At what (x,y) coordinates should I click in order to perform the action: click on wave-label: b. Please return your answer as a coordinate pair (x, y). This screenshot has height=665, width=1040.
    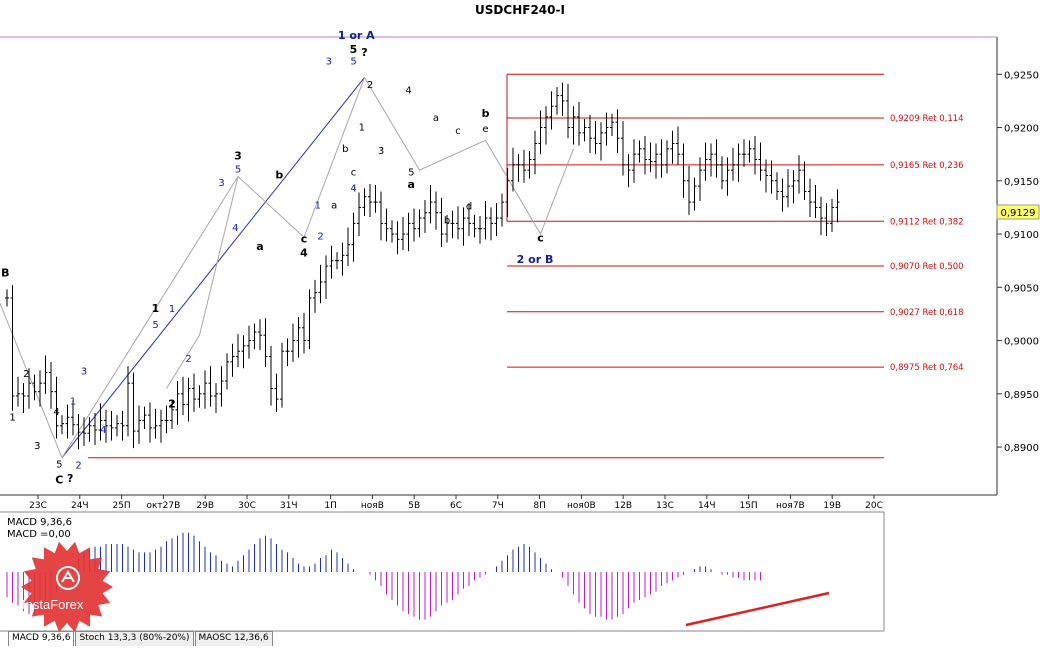
    Looking at the image, I should click on (279, 175).